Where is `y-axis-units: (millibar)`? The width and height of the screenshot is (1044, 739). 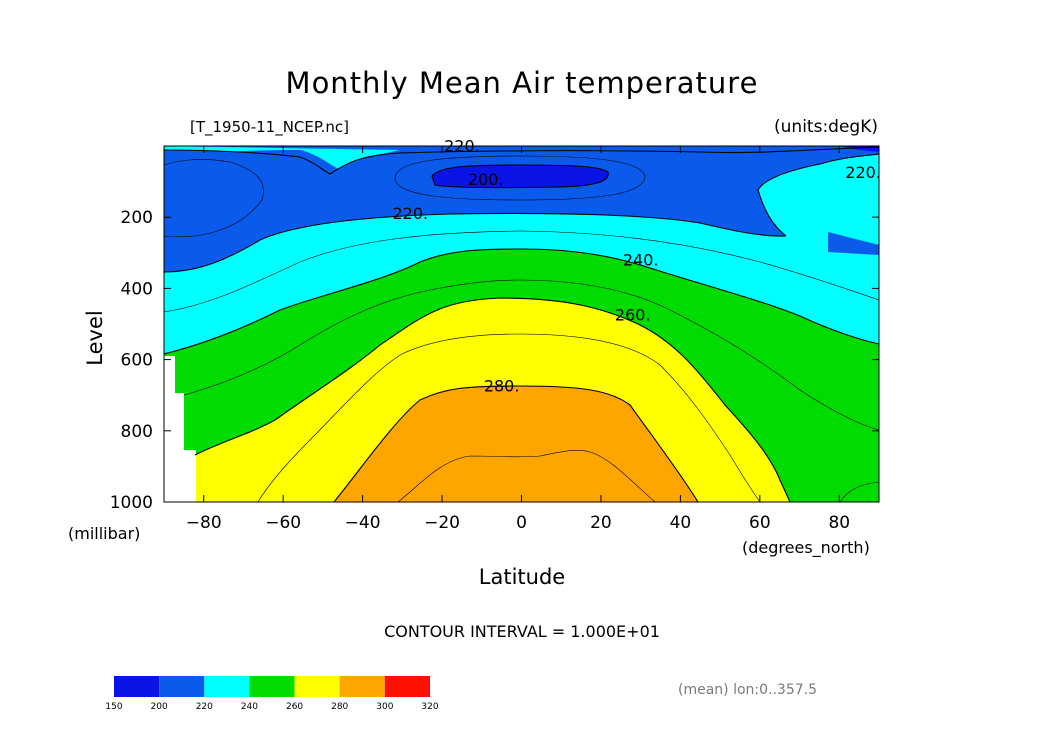 y-axis-units: (millibar) is located at coordinates (104, 533).